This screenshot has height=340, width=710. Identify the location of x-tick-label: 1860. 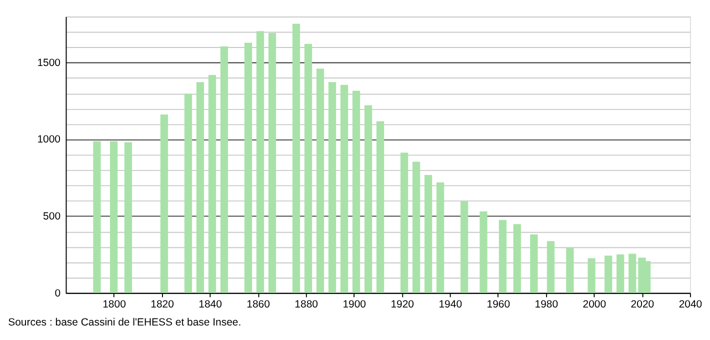
(258, 305).